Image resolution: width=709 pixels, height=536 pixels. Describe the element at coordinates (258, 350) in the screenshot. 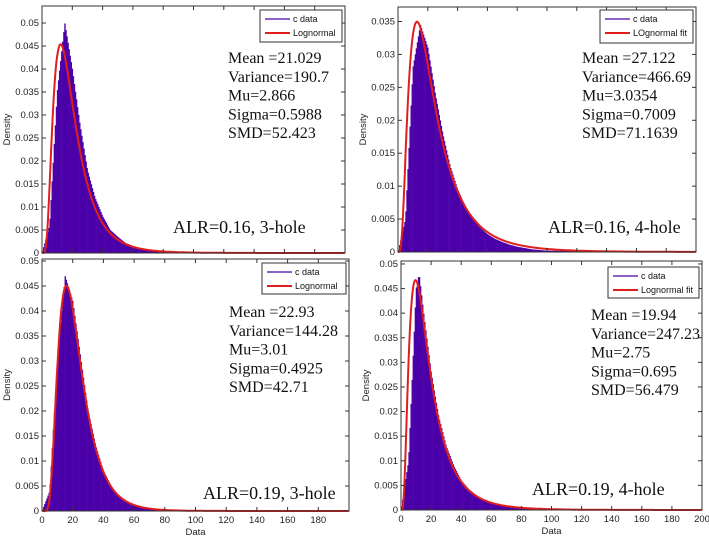

I see `stat-annotation: Mu=3.01` at that location.